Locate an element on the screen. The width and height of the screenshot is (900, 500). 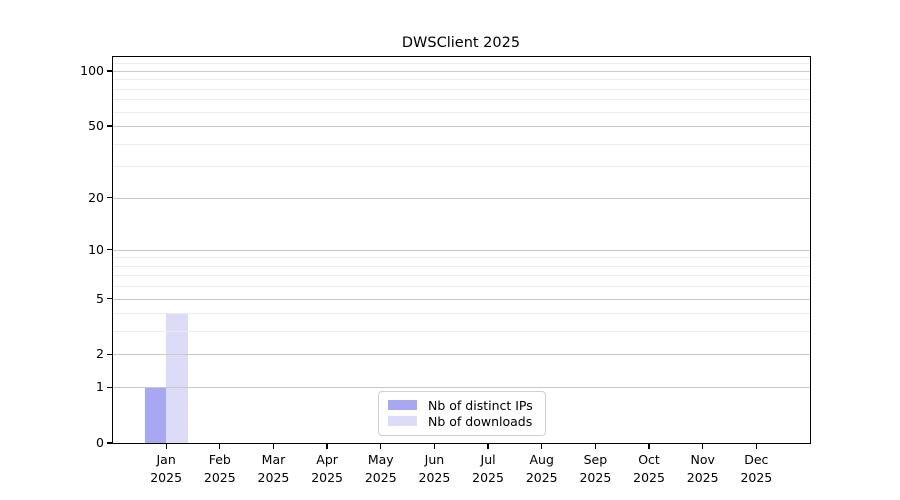
legend-swatch-distinct-ips is located at coordinates (402, 405).